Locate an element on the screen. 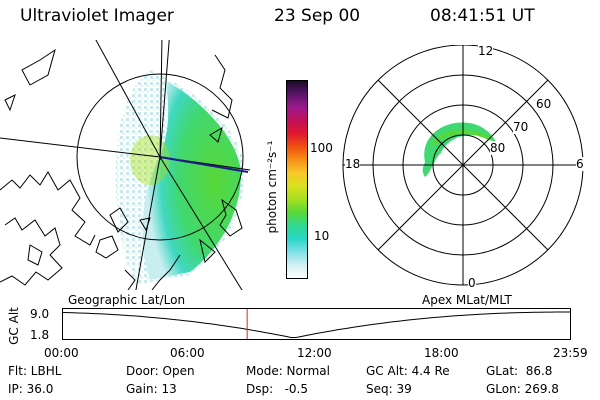 The height and width of the screenshot is (400, 600). colorbar is located at coordinates (297, 179).